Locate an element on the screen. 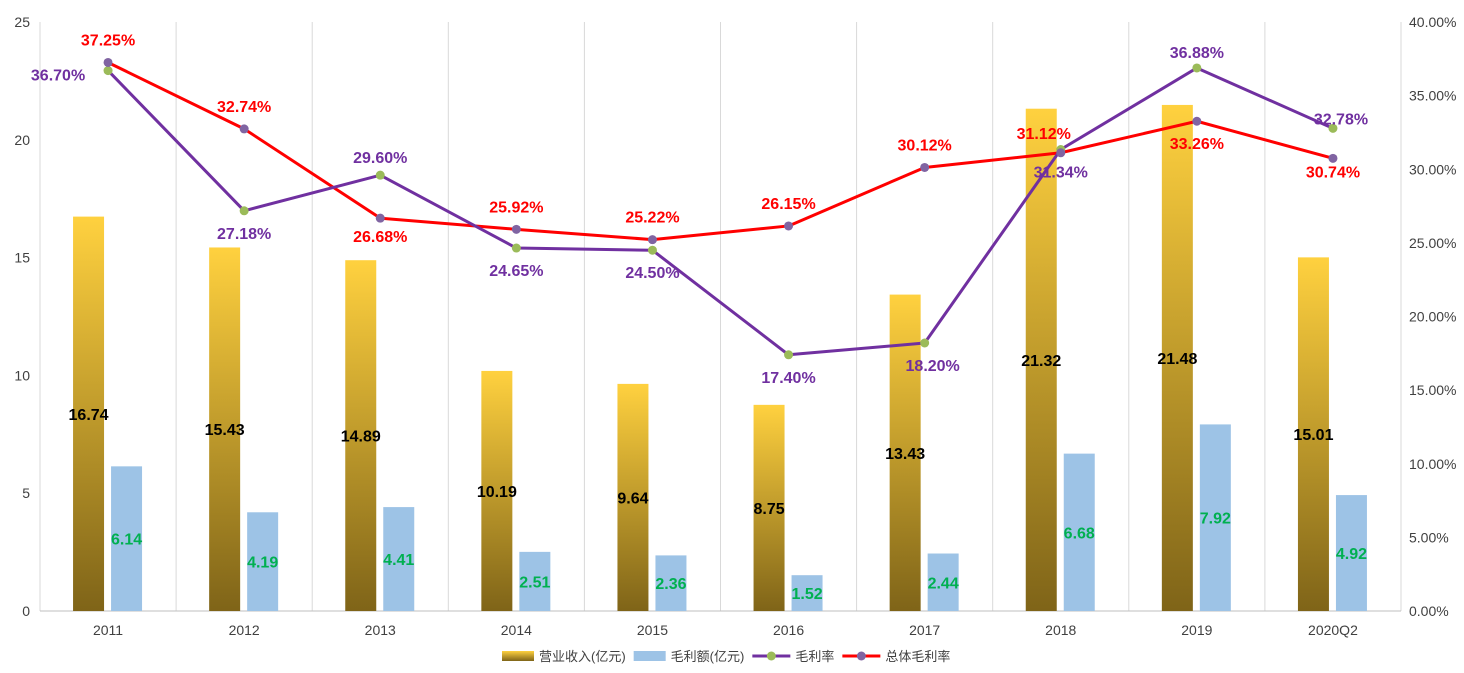  gross-margin-label: 32.78% is located at coordinates (1341, 119).